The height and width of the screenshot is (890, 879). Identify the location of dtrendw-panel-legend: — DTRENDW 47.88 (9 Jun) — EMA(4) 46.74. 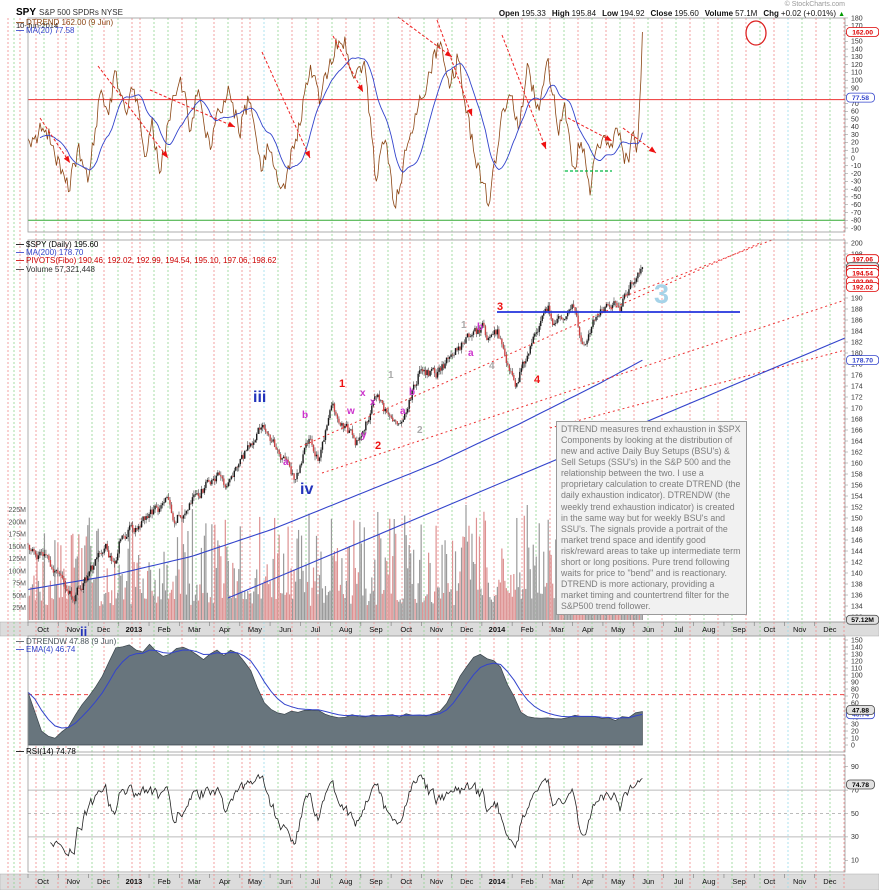
(66, 645).